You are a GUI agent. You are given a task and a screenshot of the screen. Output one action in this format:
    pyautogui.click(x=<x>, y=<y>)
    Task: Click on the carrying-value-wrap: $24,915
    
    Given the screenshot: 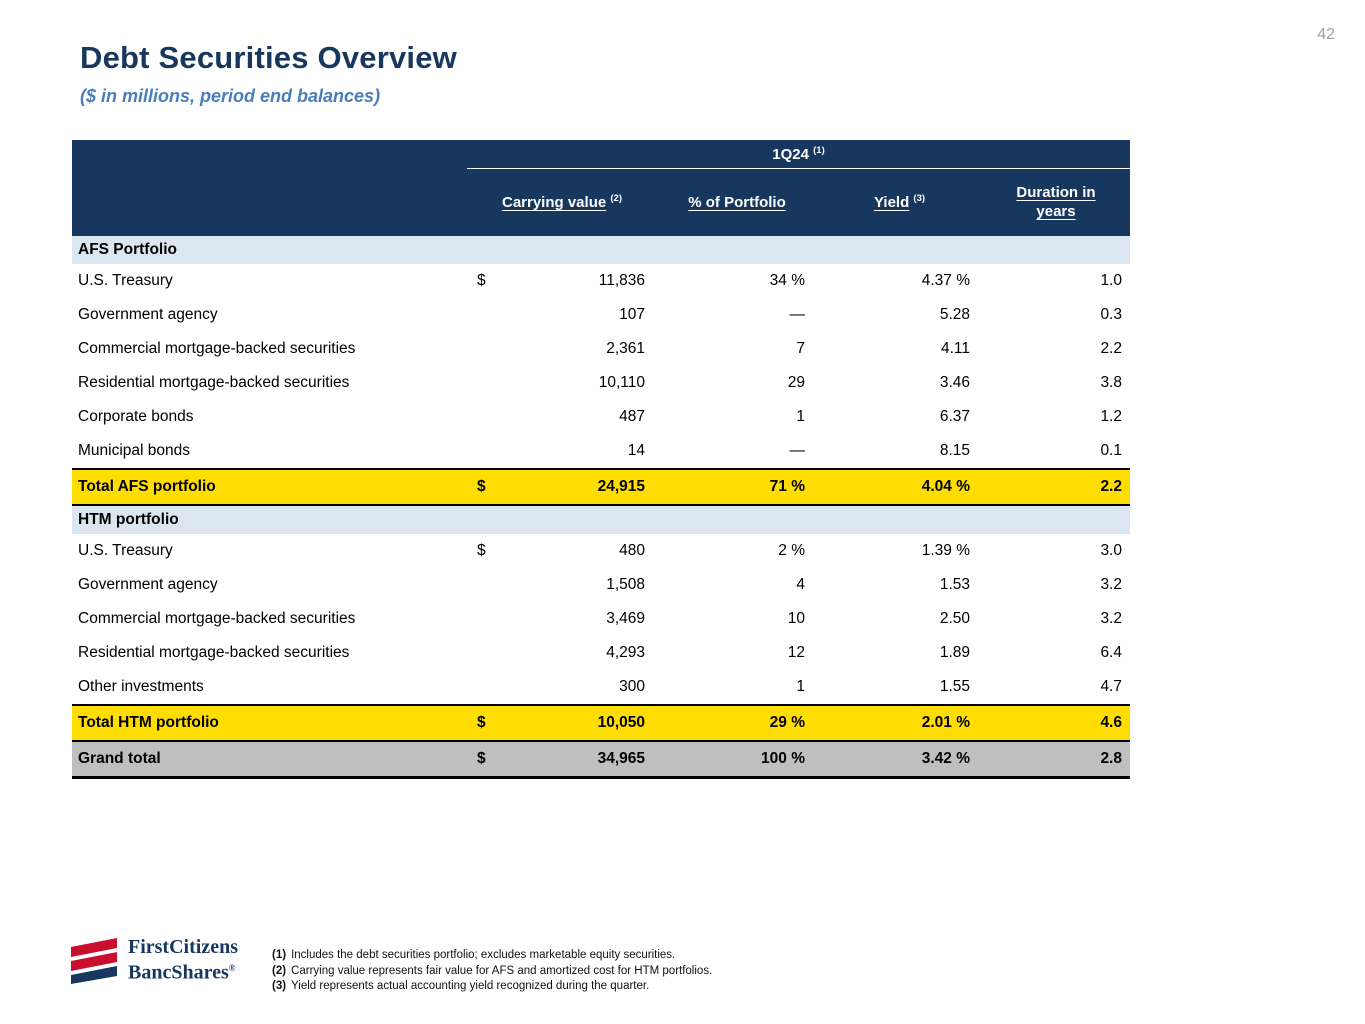 What is the action you would take?
    pyautogui.click(x=561, y=487)
    